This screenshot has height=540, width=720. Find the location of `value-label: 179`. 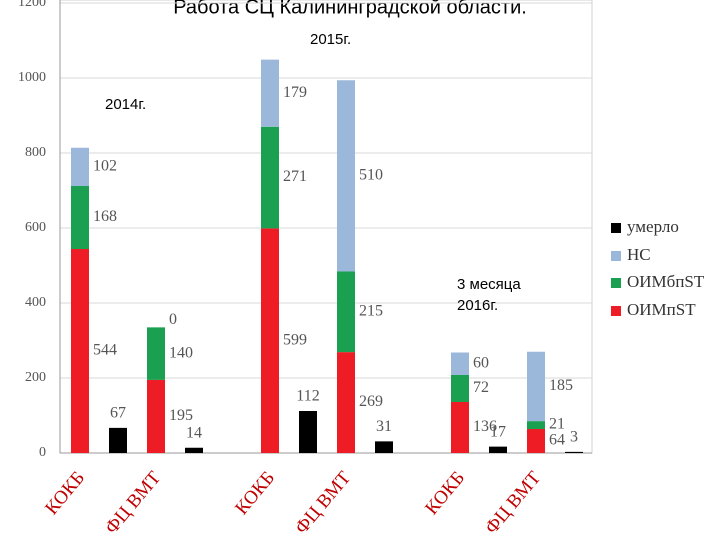

value-label: 179 is located at coordinates (295, 92).